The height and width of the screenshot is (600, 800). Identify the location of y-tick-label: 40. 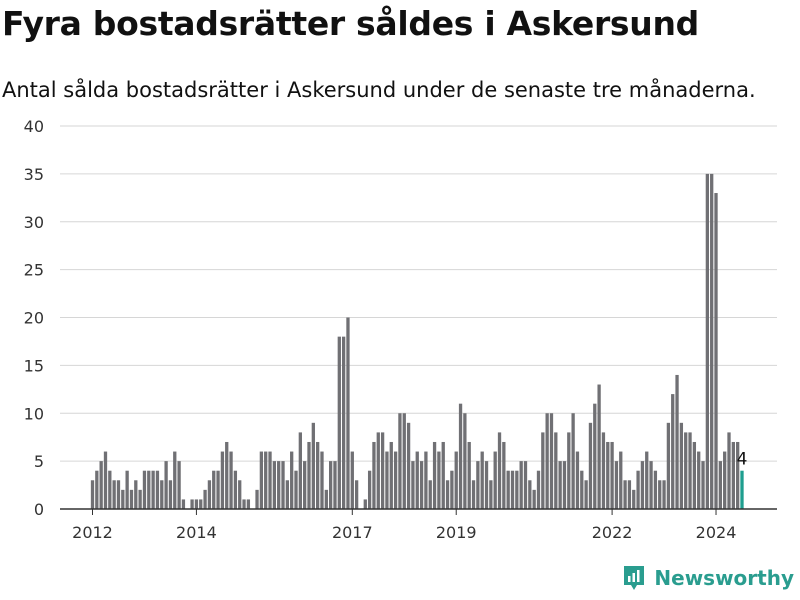
(34, 126).